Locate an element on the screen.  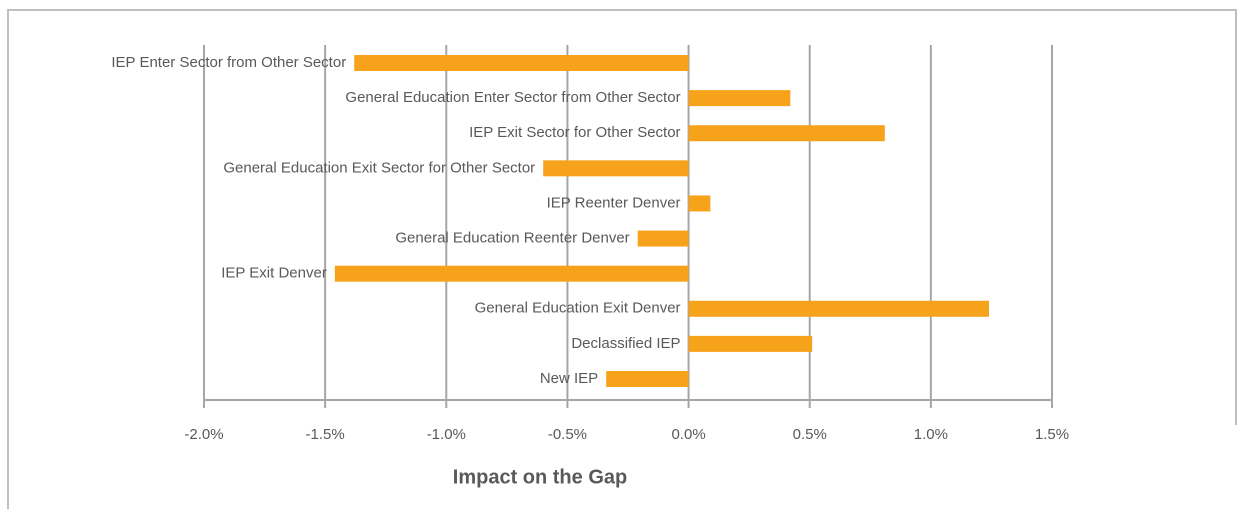
category-label: IEP Exit Denver is located at coordinates (274, 273).